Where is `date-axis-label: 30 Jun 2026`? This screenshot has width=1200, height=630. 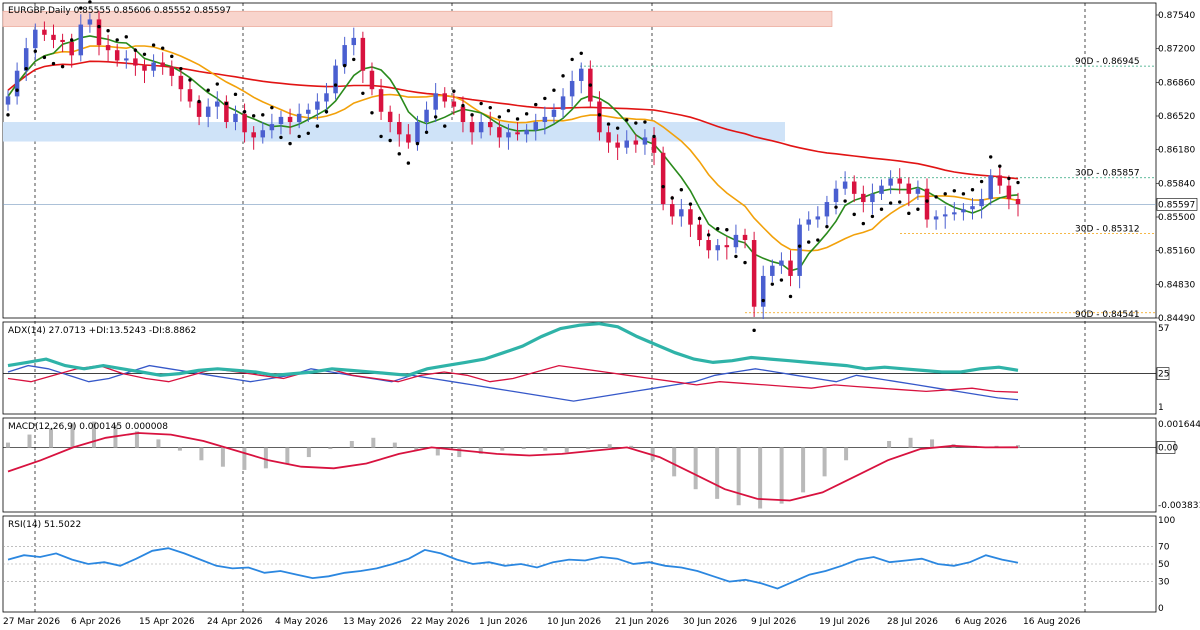 date-axis-label: 30 Jun 2026 is located at coordinates (710, 622).